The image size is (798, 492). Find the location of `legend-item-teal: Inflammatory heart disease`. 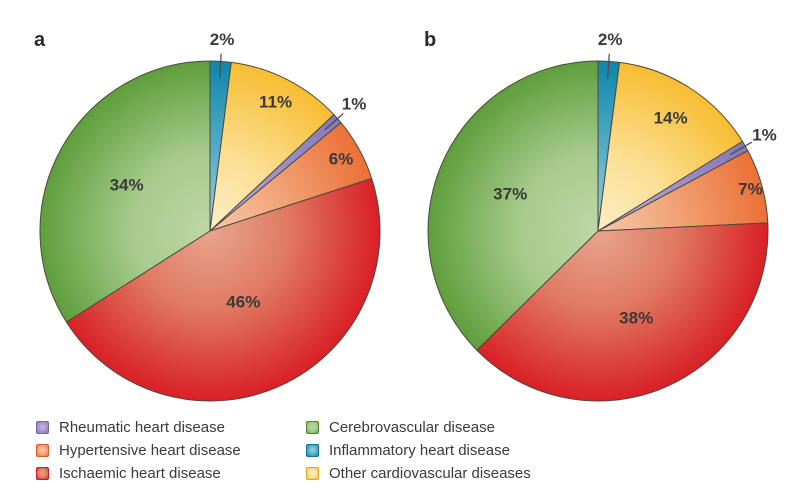

legend-item-teal: Inflammatory heart disease is located at coordinates (418, 450).